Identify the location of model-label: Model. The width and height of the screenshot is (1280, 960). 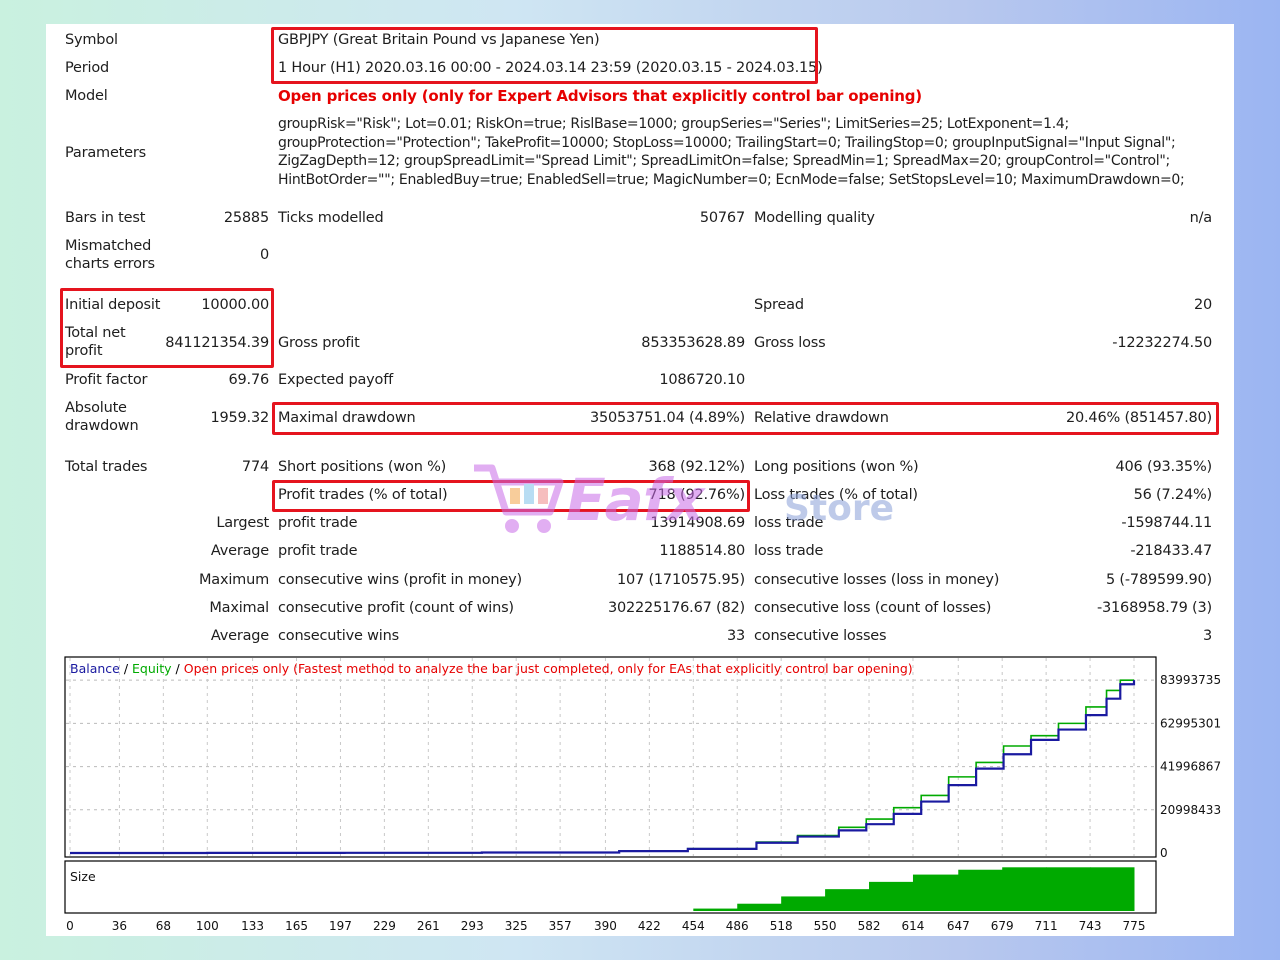
(86, 96).